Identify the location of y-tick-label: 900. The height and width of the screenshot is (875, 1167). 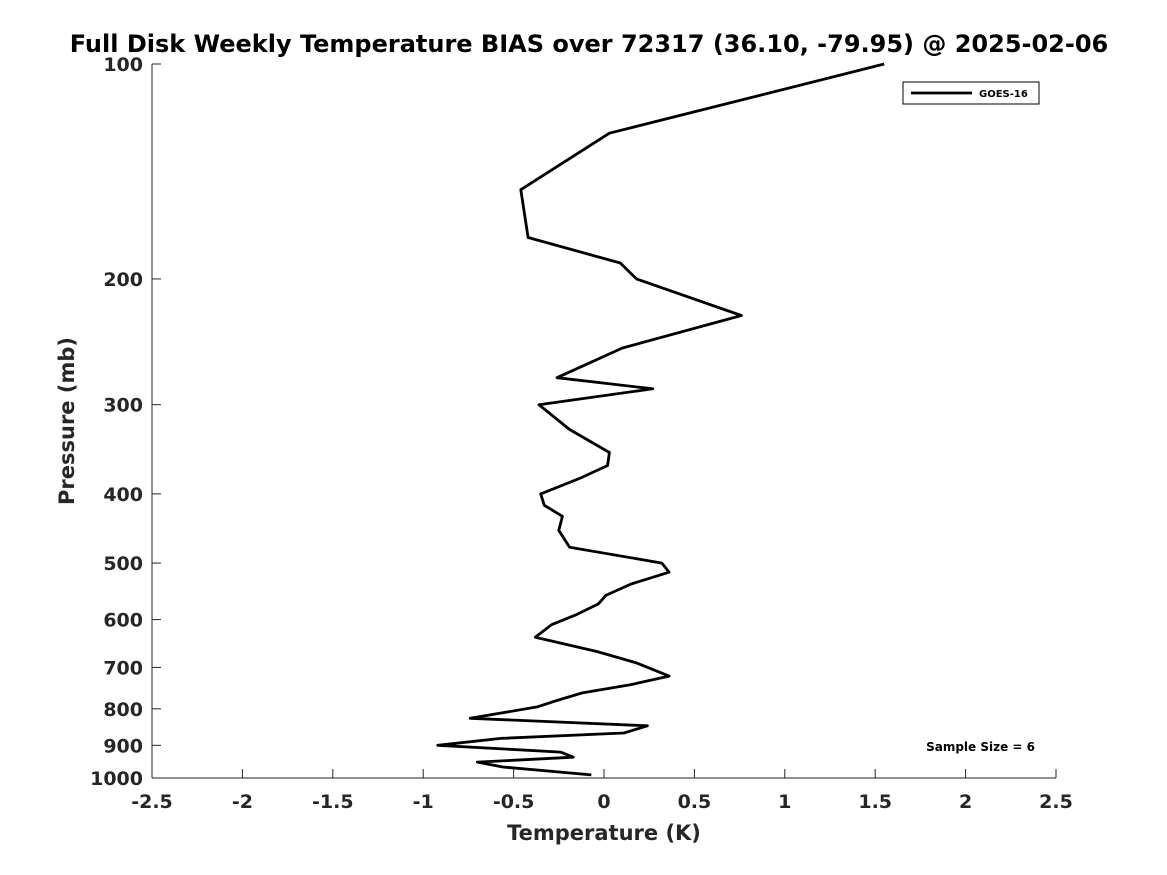
(123, 746).